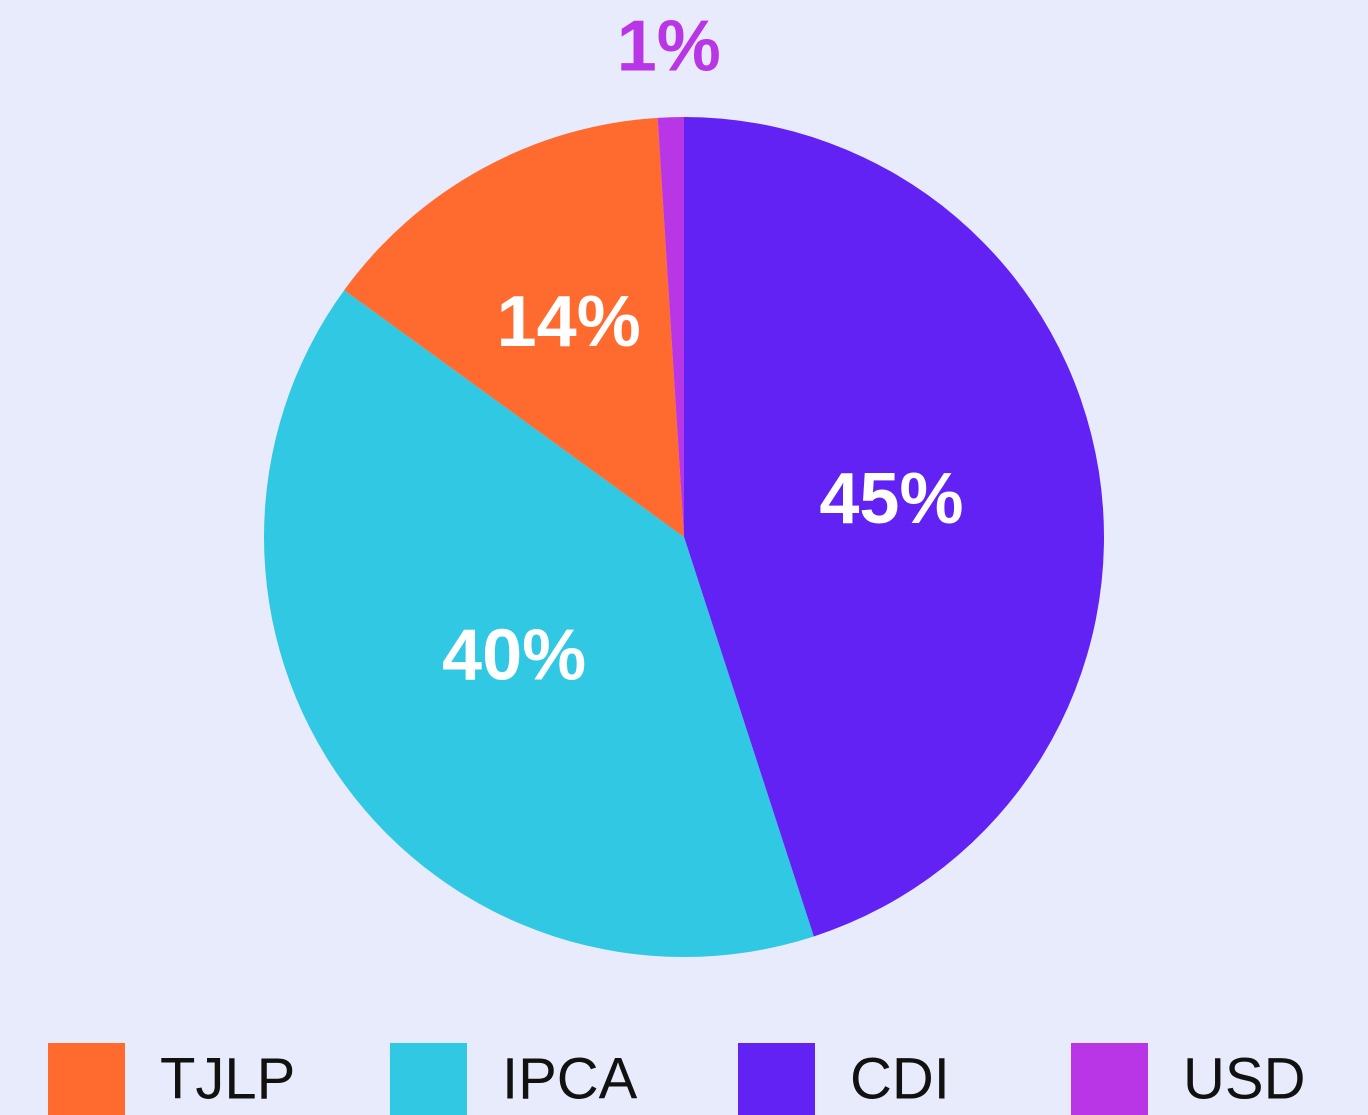 The image size is (1368, 1115). What do you see at coordinates (514, 655) in the screenshot?
I see `data-label: 40%` at bounding box center [514, 655].